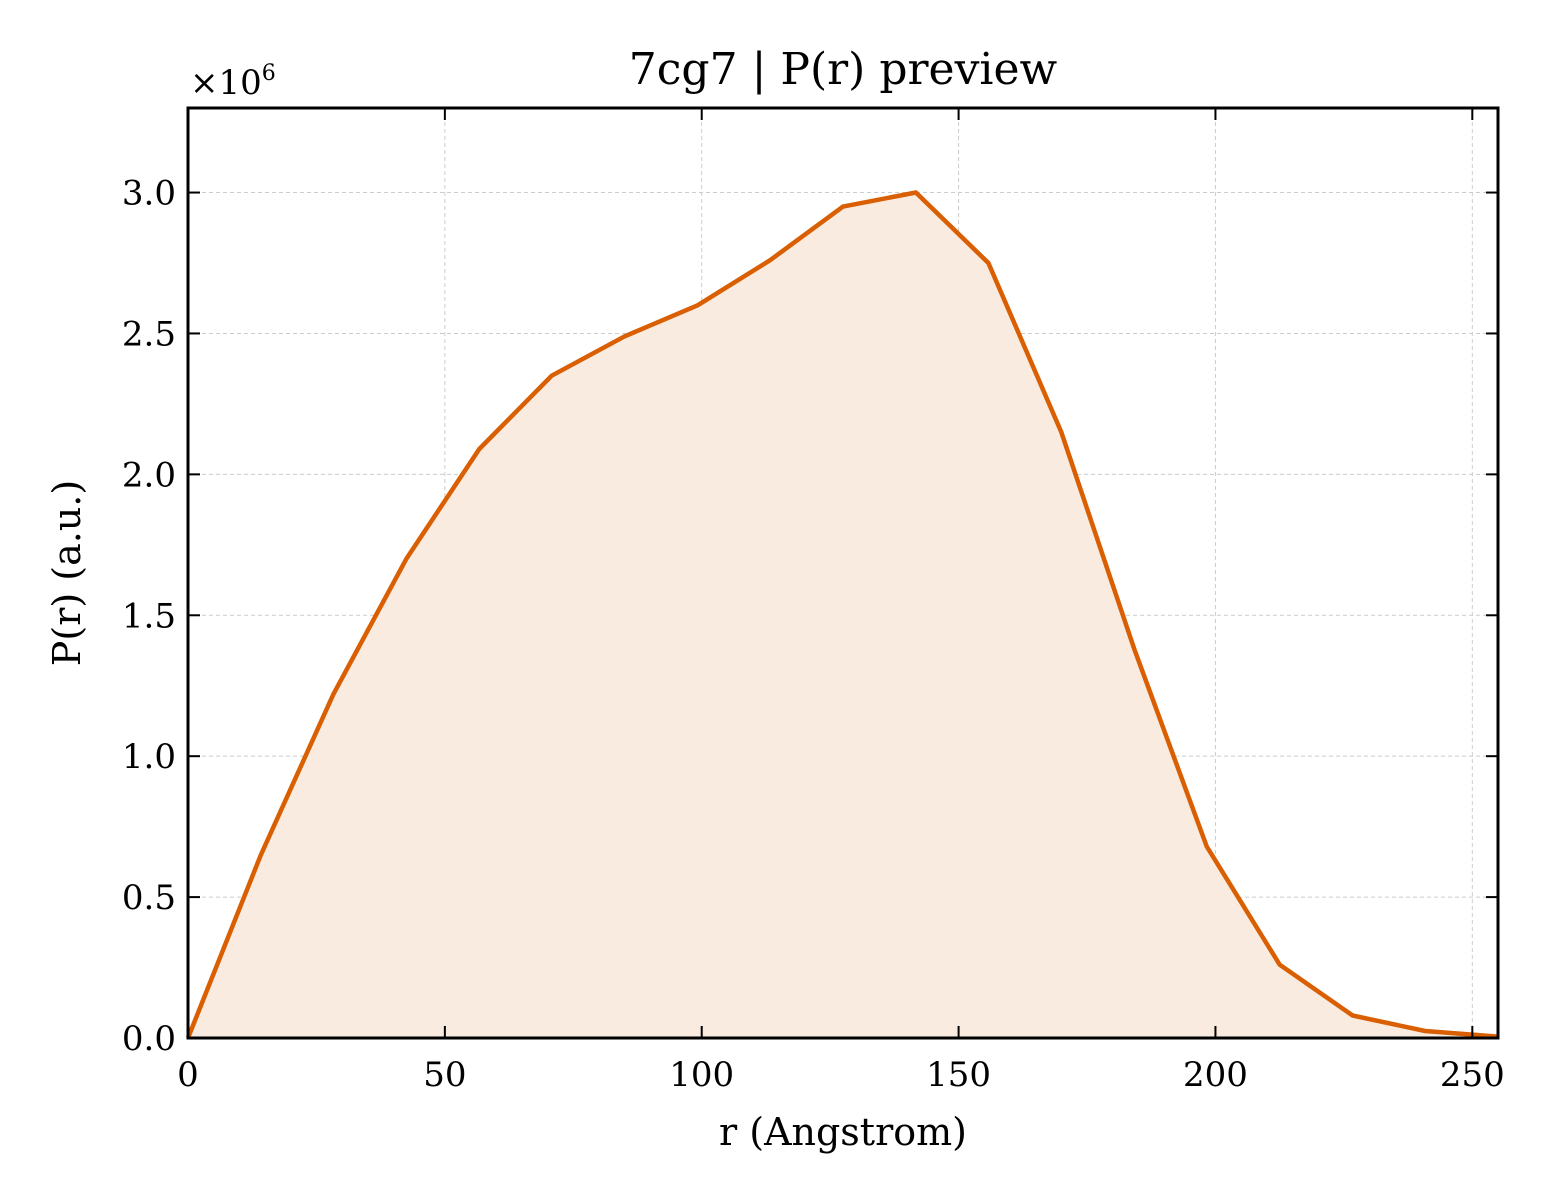  I want to click on x-axis-label: r (Angstrom), so click(843, 1132).